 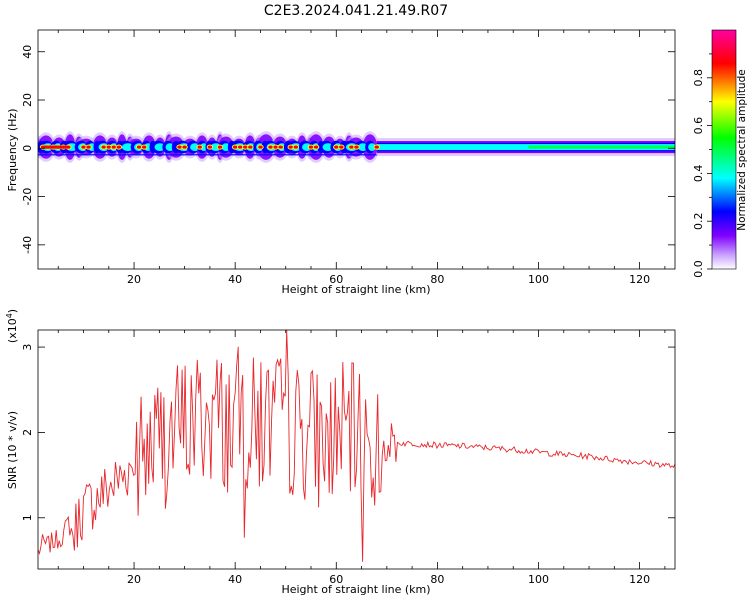 What do you see at coordinates (27, 197) in the screenshot?
I see `spectrogram-y-tick-label: -20` at bounding box center [27, 197].